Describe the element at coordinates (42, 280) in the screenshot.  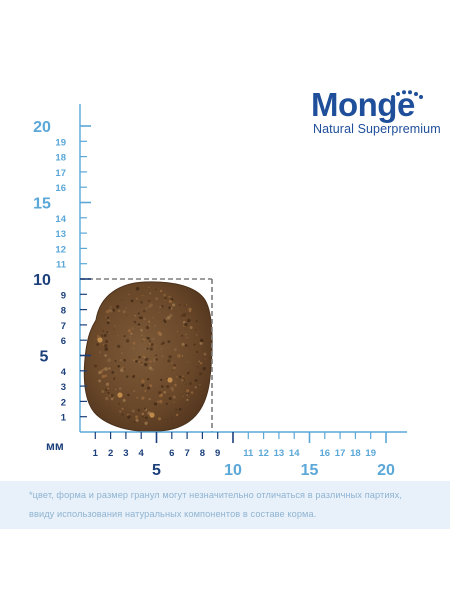
I see `y-tick-label: 10` at that location.